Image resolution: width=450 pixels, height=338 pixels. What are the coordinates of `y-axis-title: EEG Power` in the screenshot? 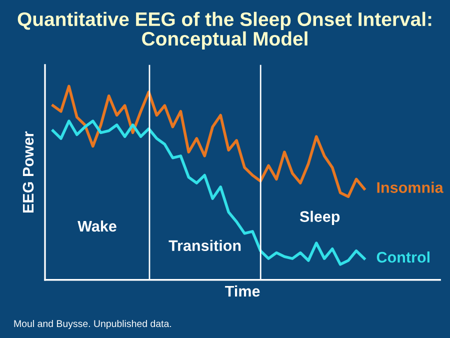 It's located at (28, 172).